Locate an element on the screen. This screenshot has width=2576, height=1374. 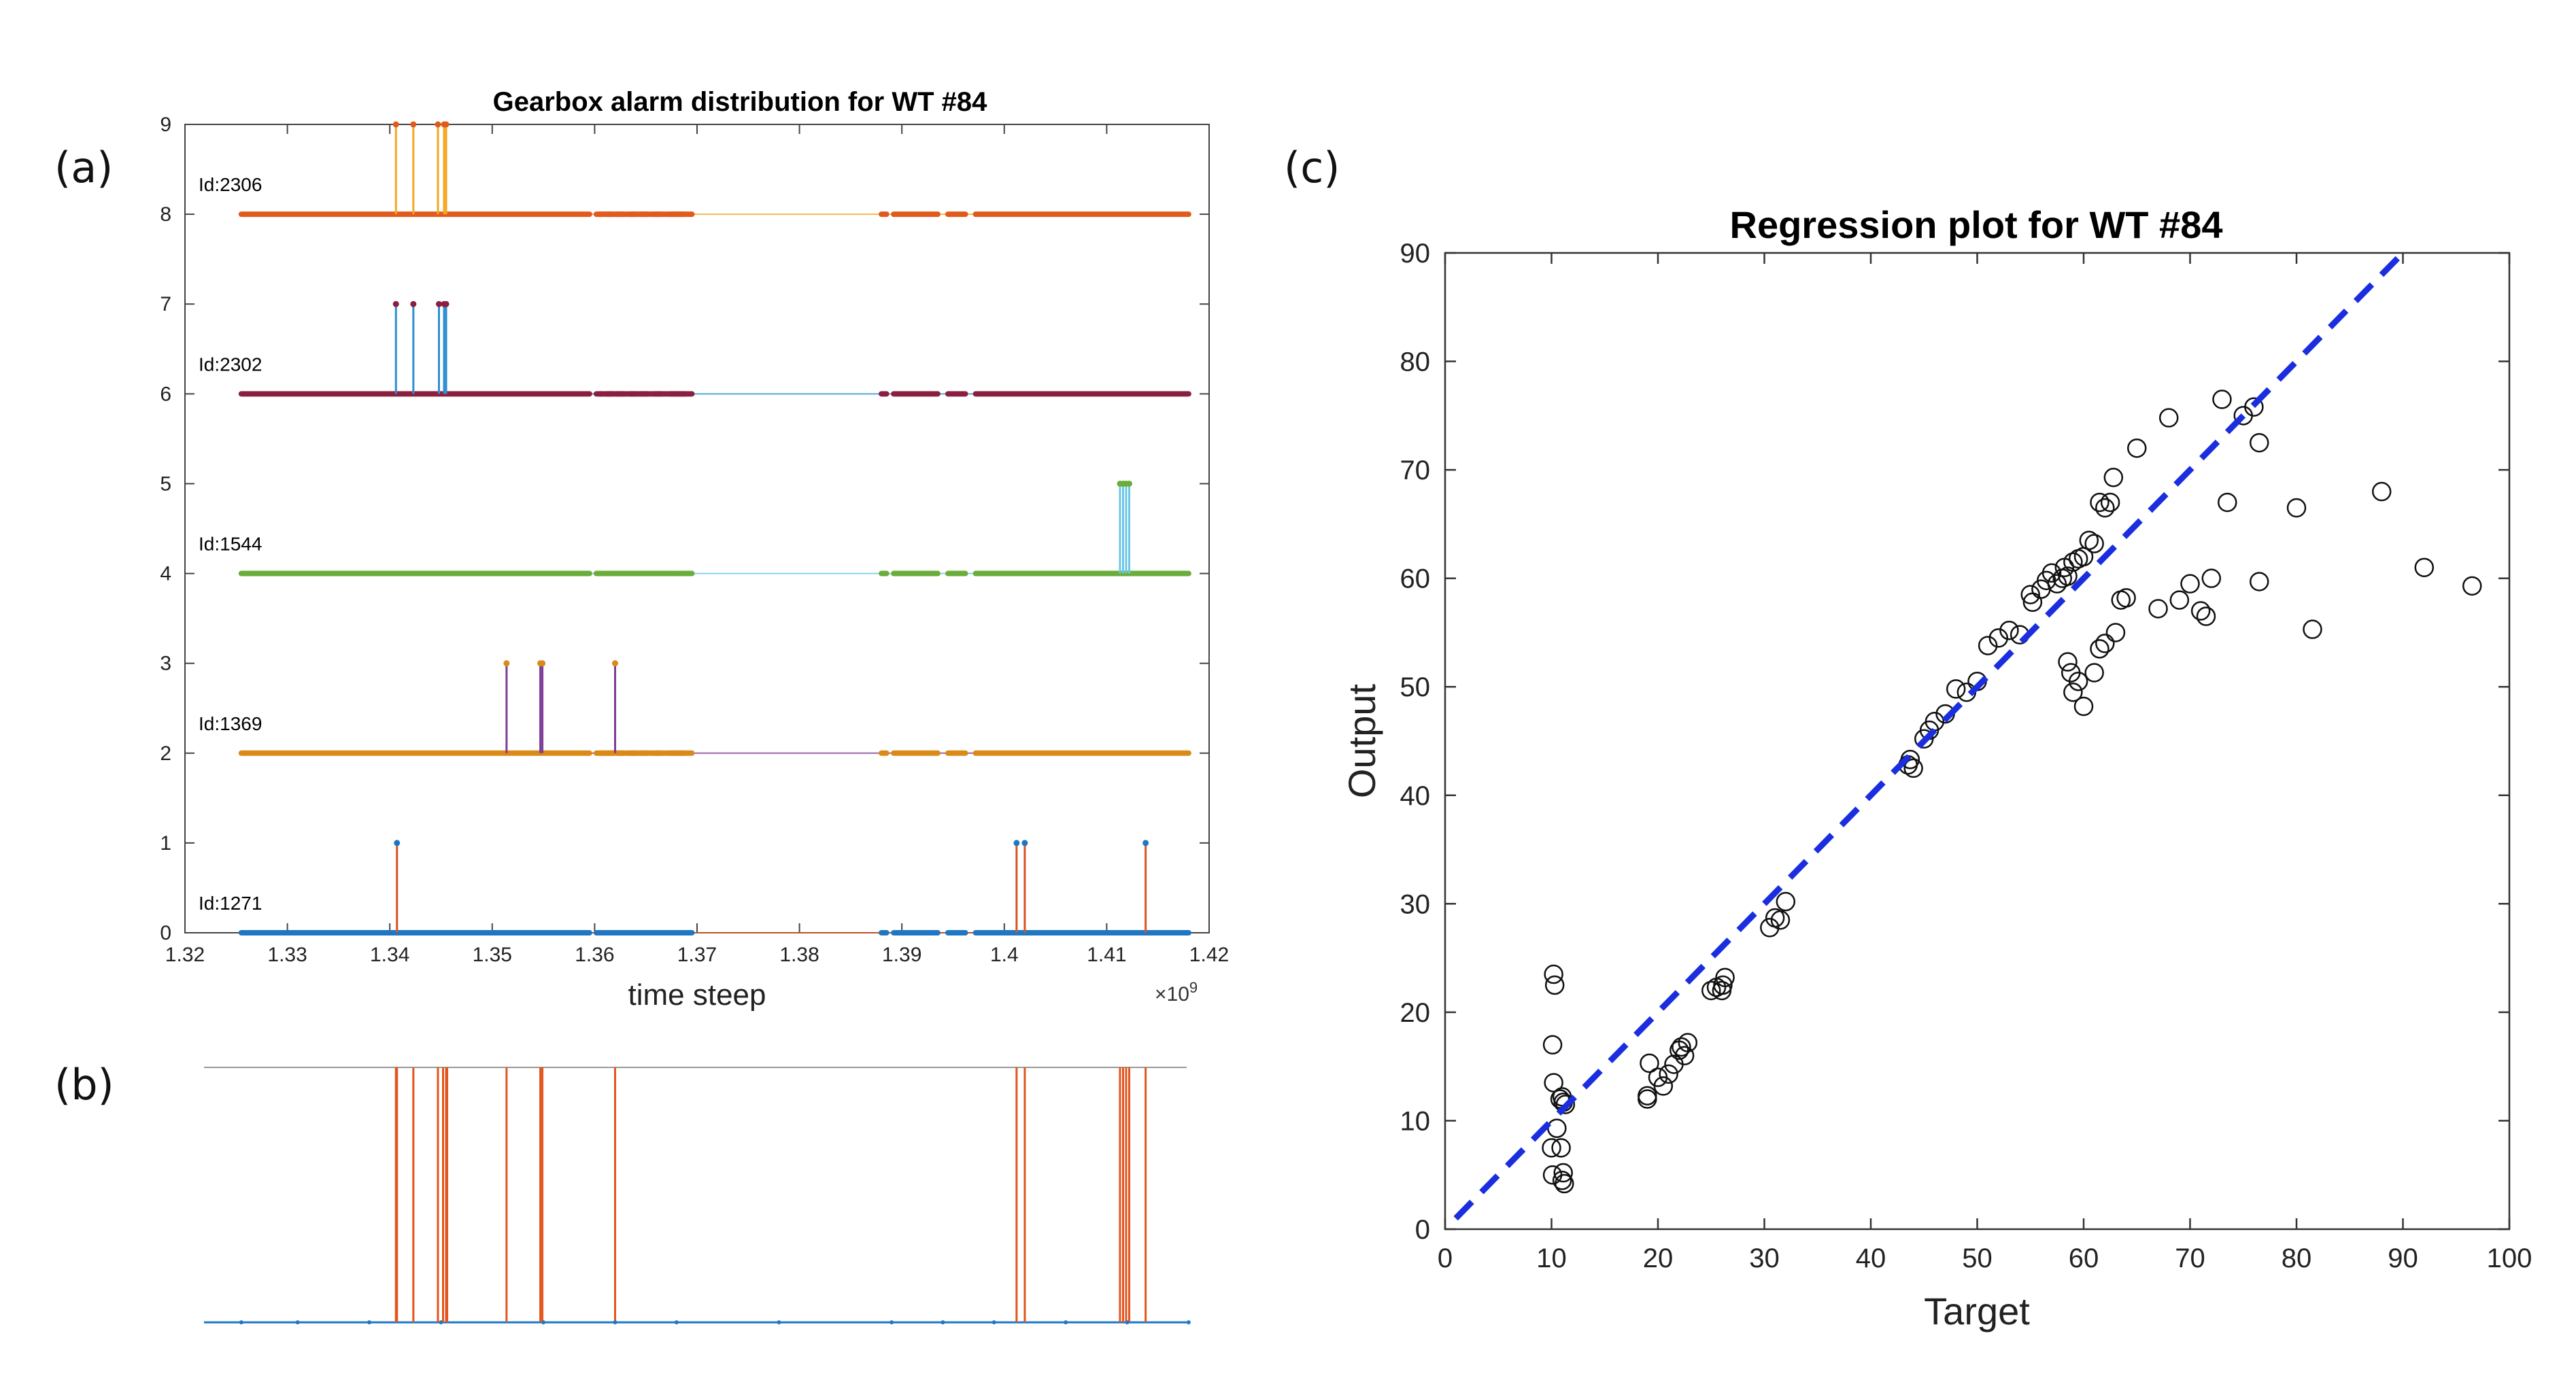
c-xtick-label: 30 is located at coordinates (1764, 1258).